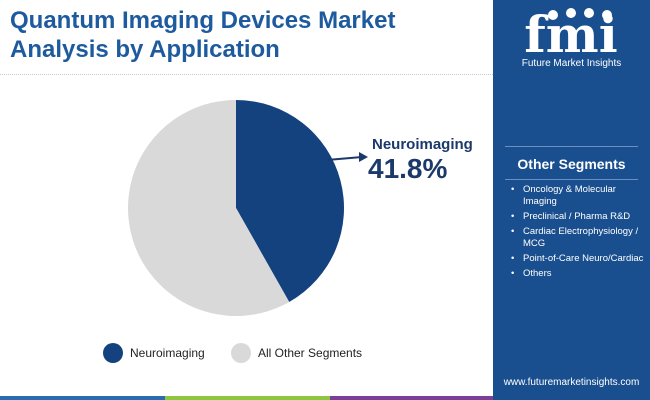 This screenshot has width=650, height=400. Describe the element at coordinates (241, 353) in the screenshot. I see `legend-swatch-other` at that location.